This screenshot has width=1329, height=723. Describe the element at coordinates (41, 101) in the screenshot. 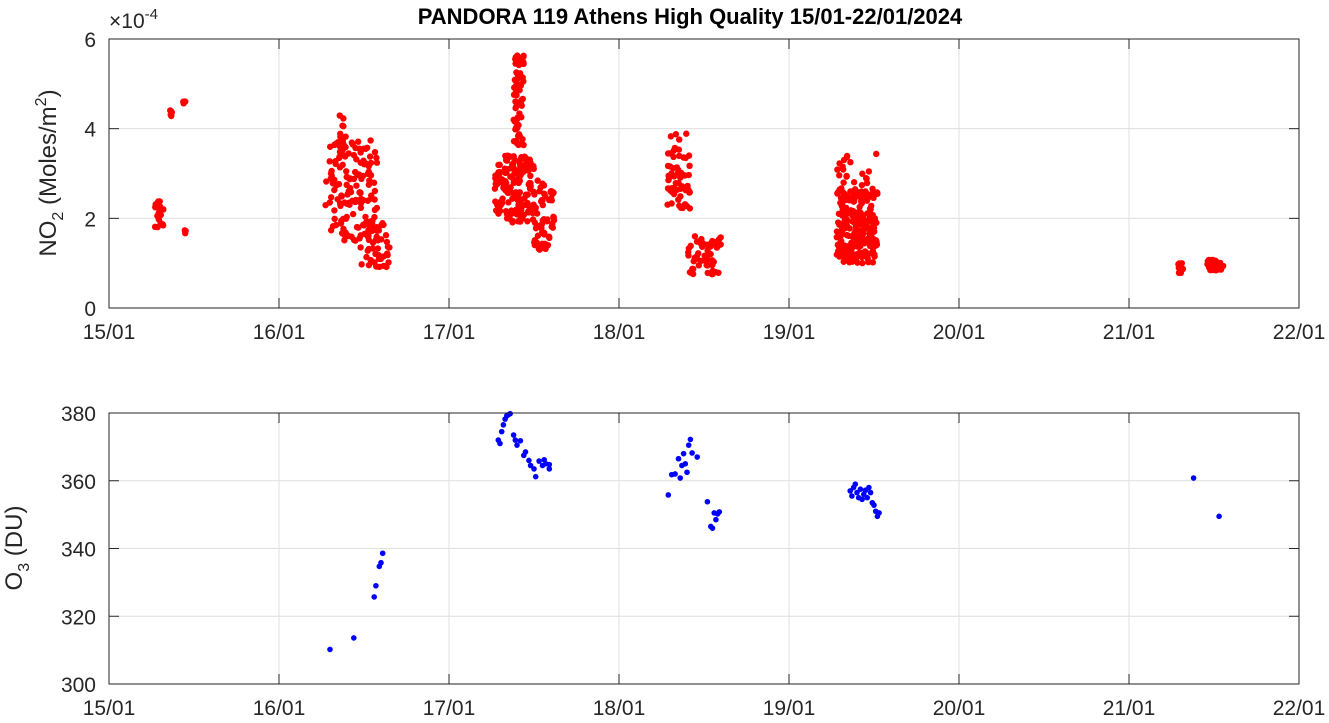

I see `no2-ylabel-sup: 2` at that location.